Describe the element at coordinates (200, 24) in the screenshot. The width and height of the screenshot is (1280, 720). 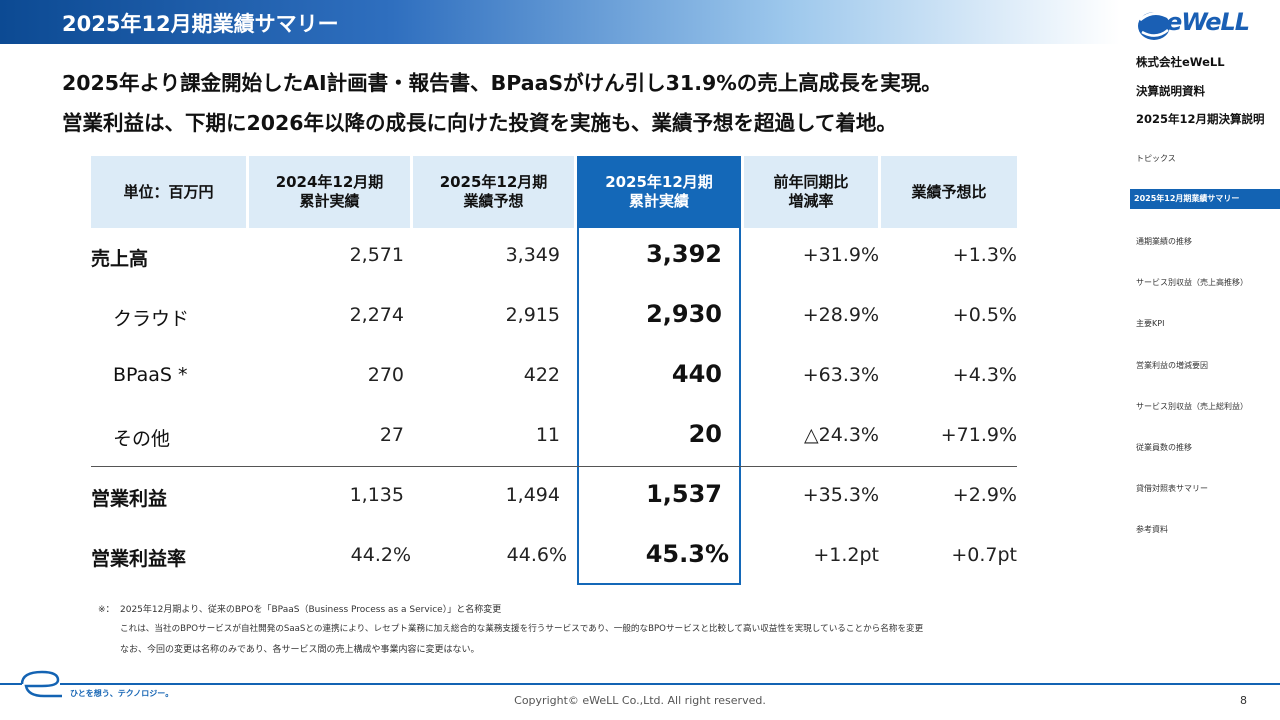
I see `page-title: 2025年12月期業績サマリー` at that location.